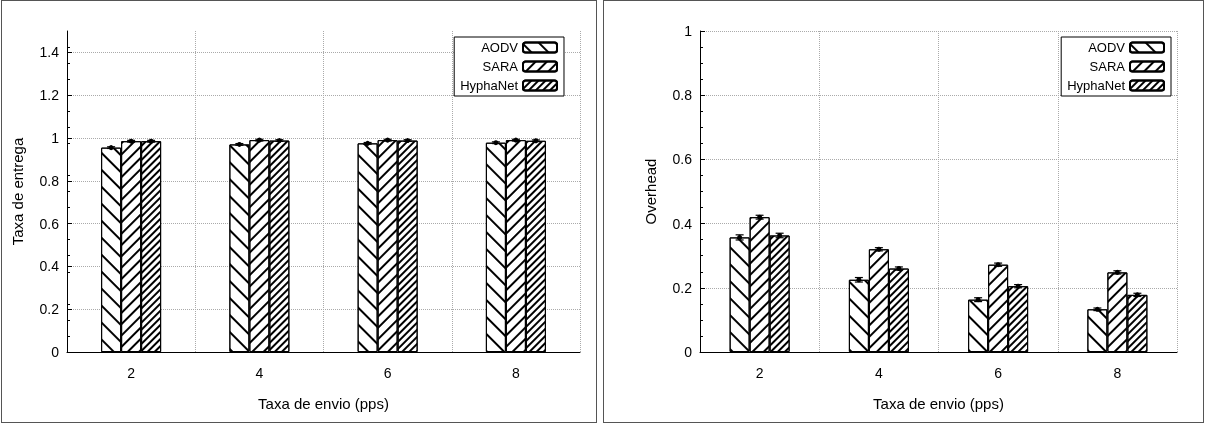 The width and height of the screenshot is (1205, 425). I want to click on y-tick-label: 1.4, so click(49, 52).